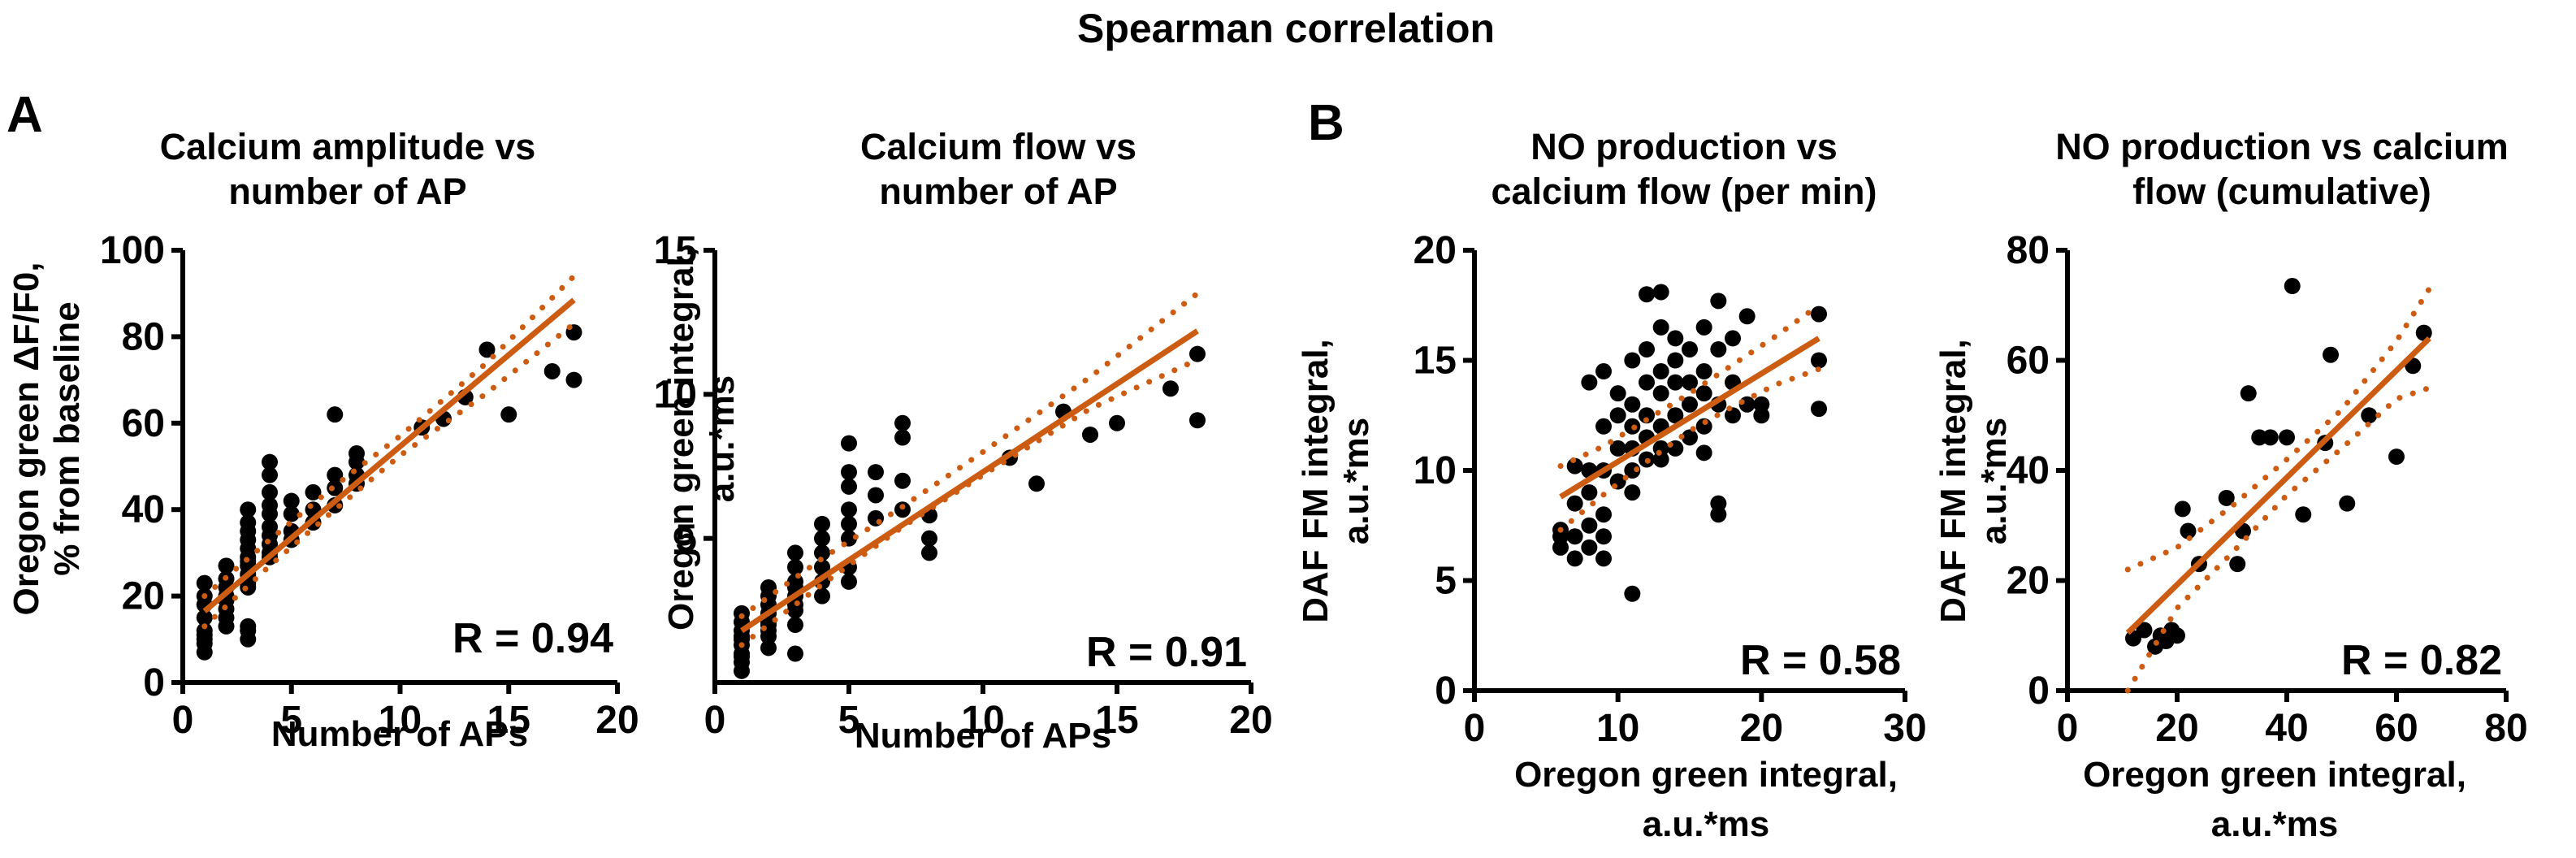 The width and height of the screenshot is (2576, 858). Describe the element at coordinates (291, 720) in the screenshot. I see `x-tick-label: 5` at that location.